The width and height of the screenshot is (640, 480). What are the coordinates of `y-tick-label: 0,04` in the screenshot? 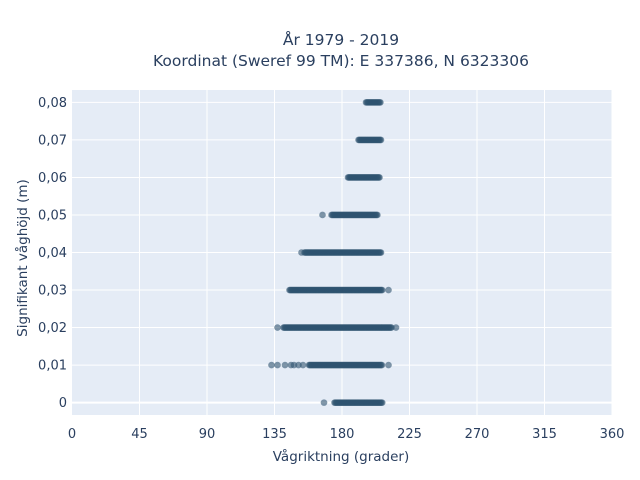 It's located at (52, 253).